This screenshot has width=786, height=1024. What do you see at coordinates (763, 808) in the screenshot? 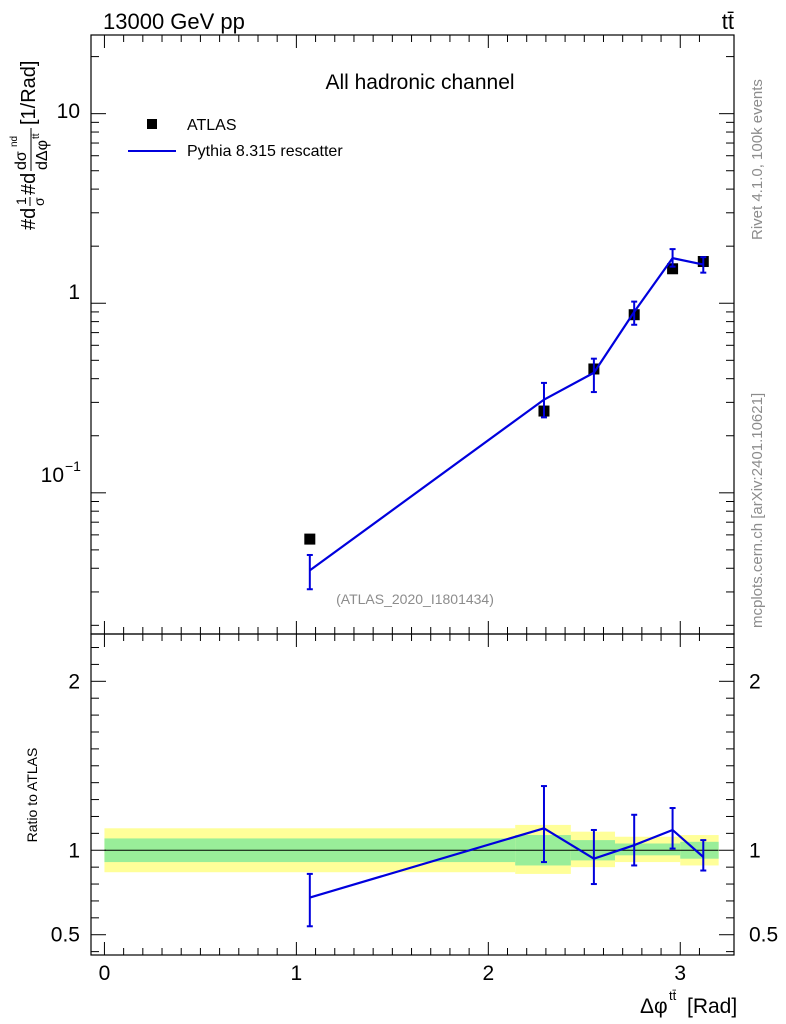
I see `ratio-y-tick-labels-right: 0.5 1 2` at bounding box center [763, 808].